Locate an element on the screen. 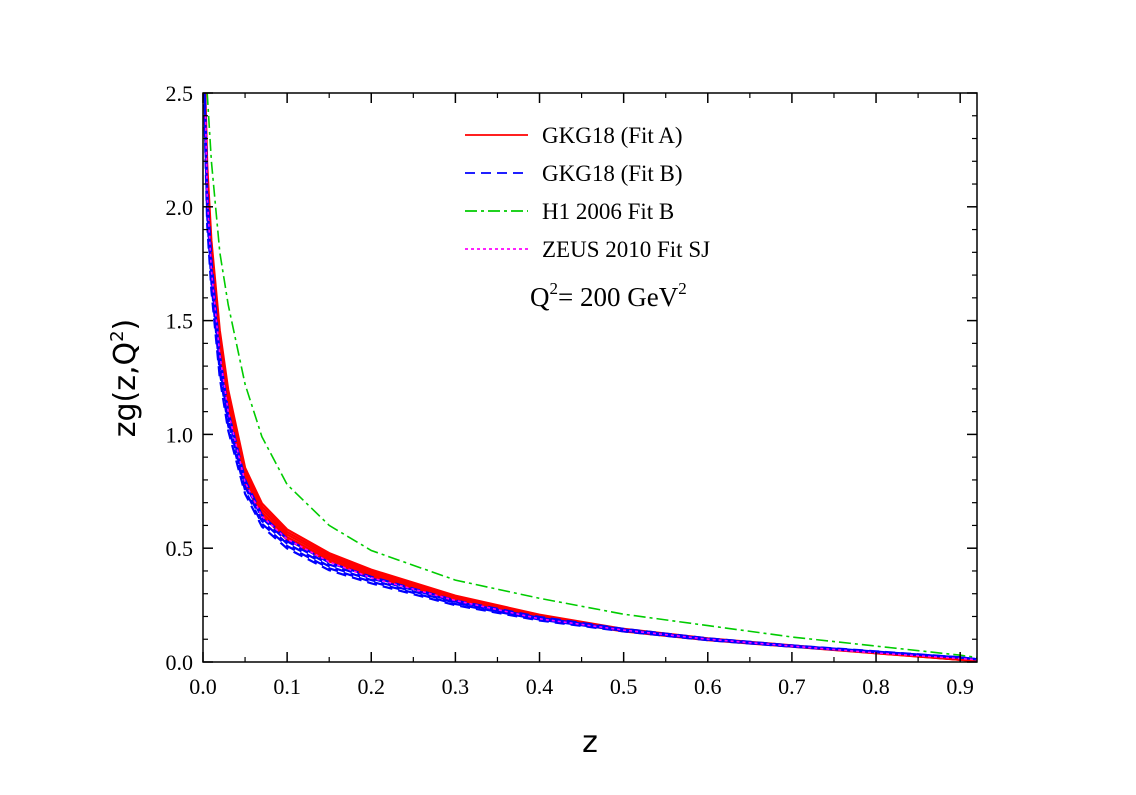 The width and height of the screenshot is (1136, 795). x-tick-label: 0.3 is located at coordinates (456, 686).